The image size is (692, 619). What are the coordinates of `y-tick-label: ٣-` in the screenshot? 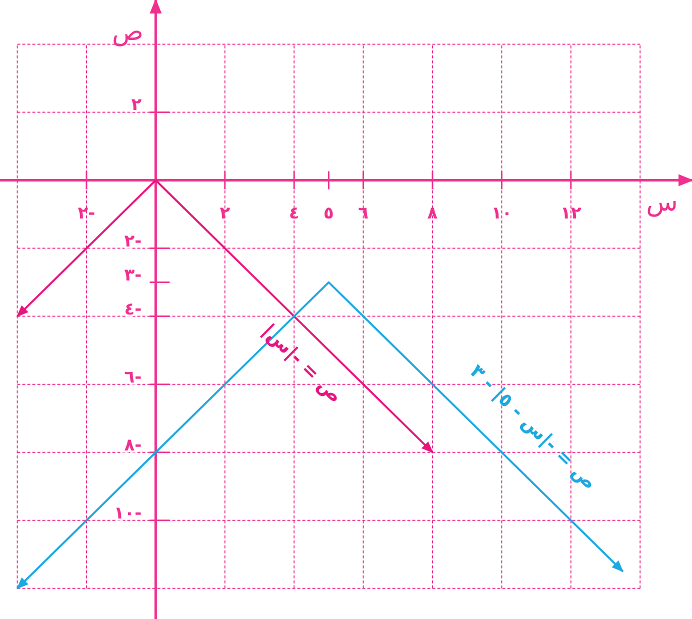 It's located at (133, 275).